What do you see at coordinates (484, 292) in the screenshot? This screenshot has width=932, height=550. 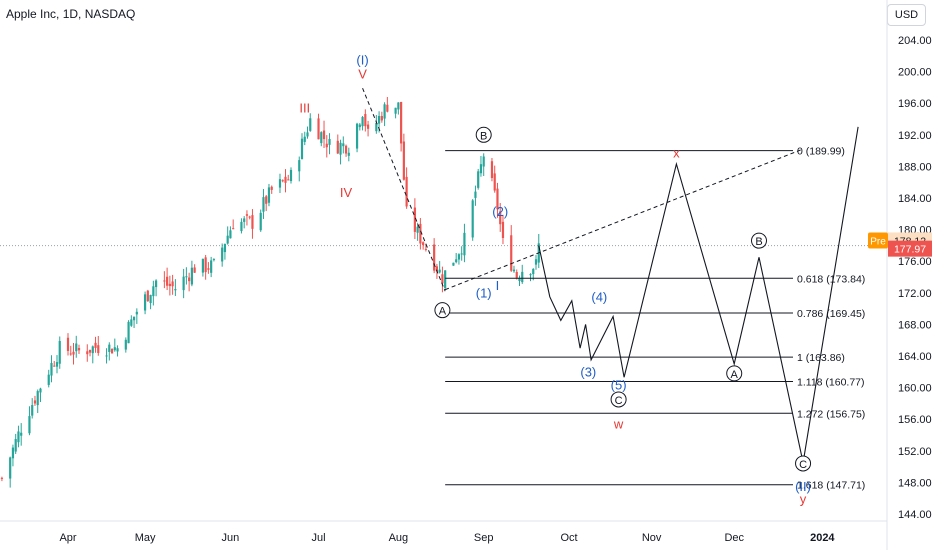 I see `wave-label: (1)` at bounding box center [484, 292].